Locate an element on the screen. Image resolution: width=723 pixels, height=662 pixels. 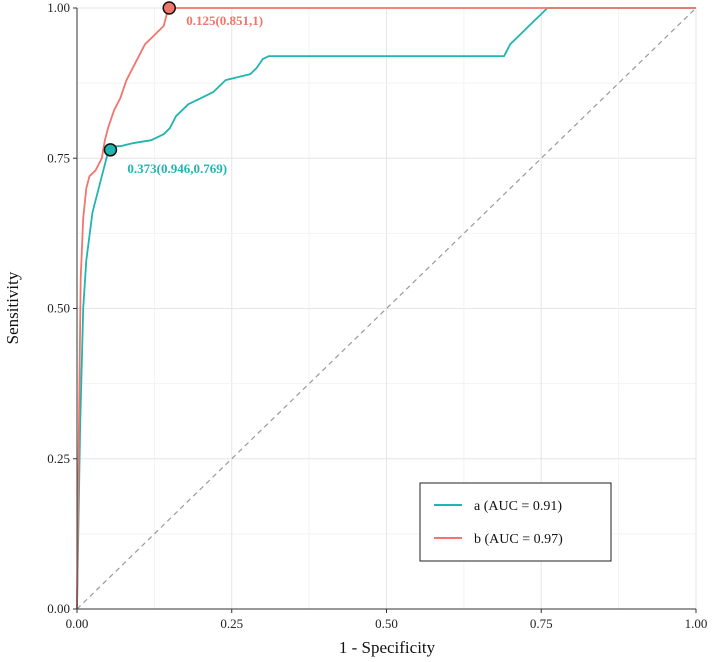
x-tick-label: 0.50 is located at coordinates (386, 623).